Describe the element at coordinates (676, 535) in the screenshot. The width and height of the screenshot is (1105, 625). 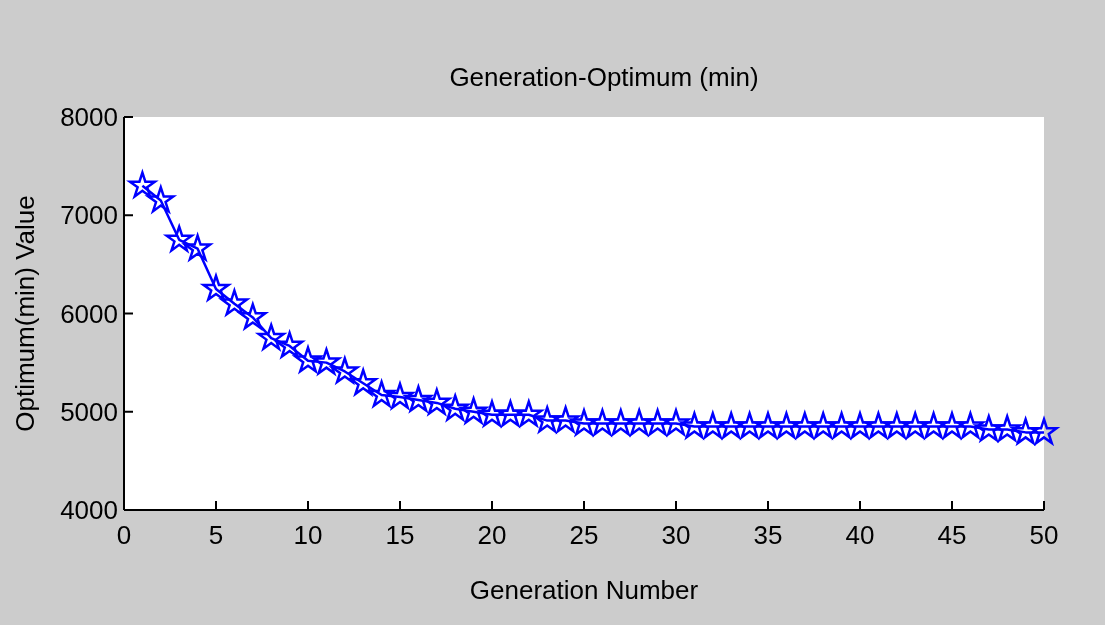
I see `x-tick-label: 30` at that location.